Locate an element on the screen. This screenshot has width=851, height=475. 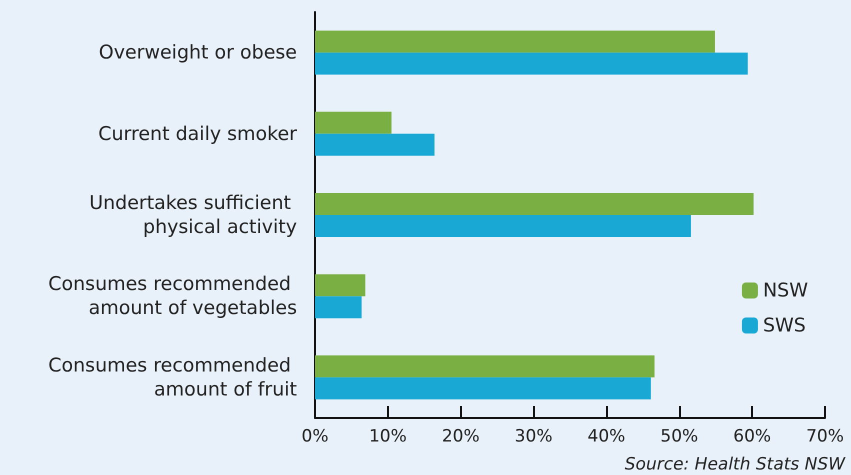
x-tick-label: 40% is located at coordinates (607, 436).